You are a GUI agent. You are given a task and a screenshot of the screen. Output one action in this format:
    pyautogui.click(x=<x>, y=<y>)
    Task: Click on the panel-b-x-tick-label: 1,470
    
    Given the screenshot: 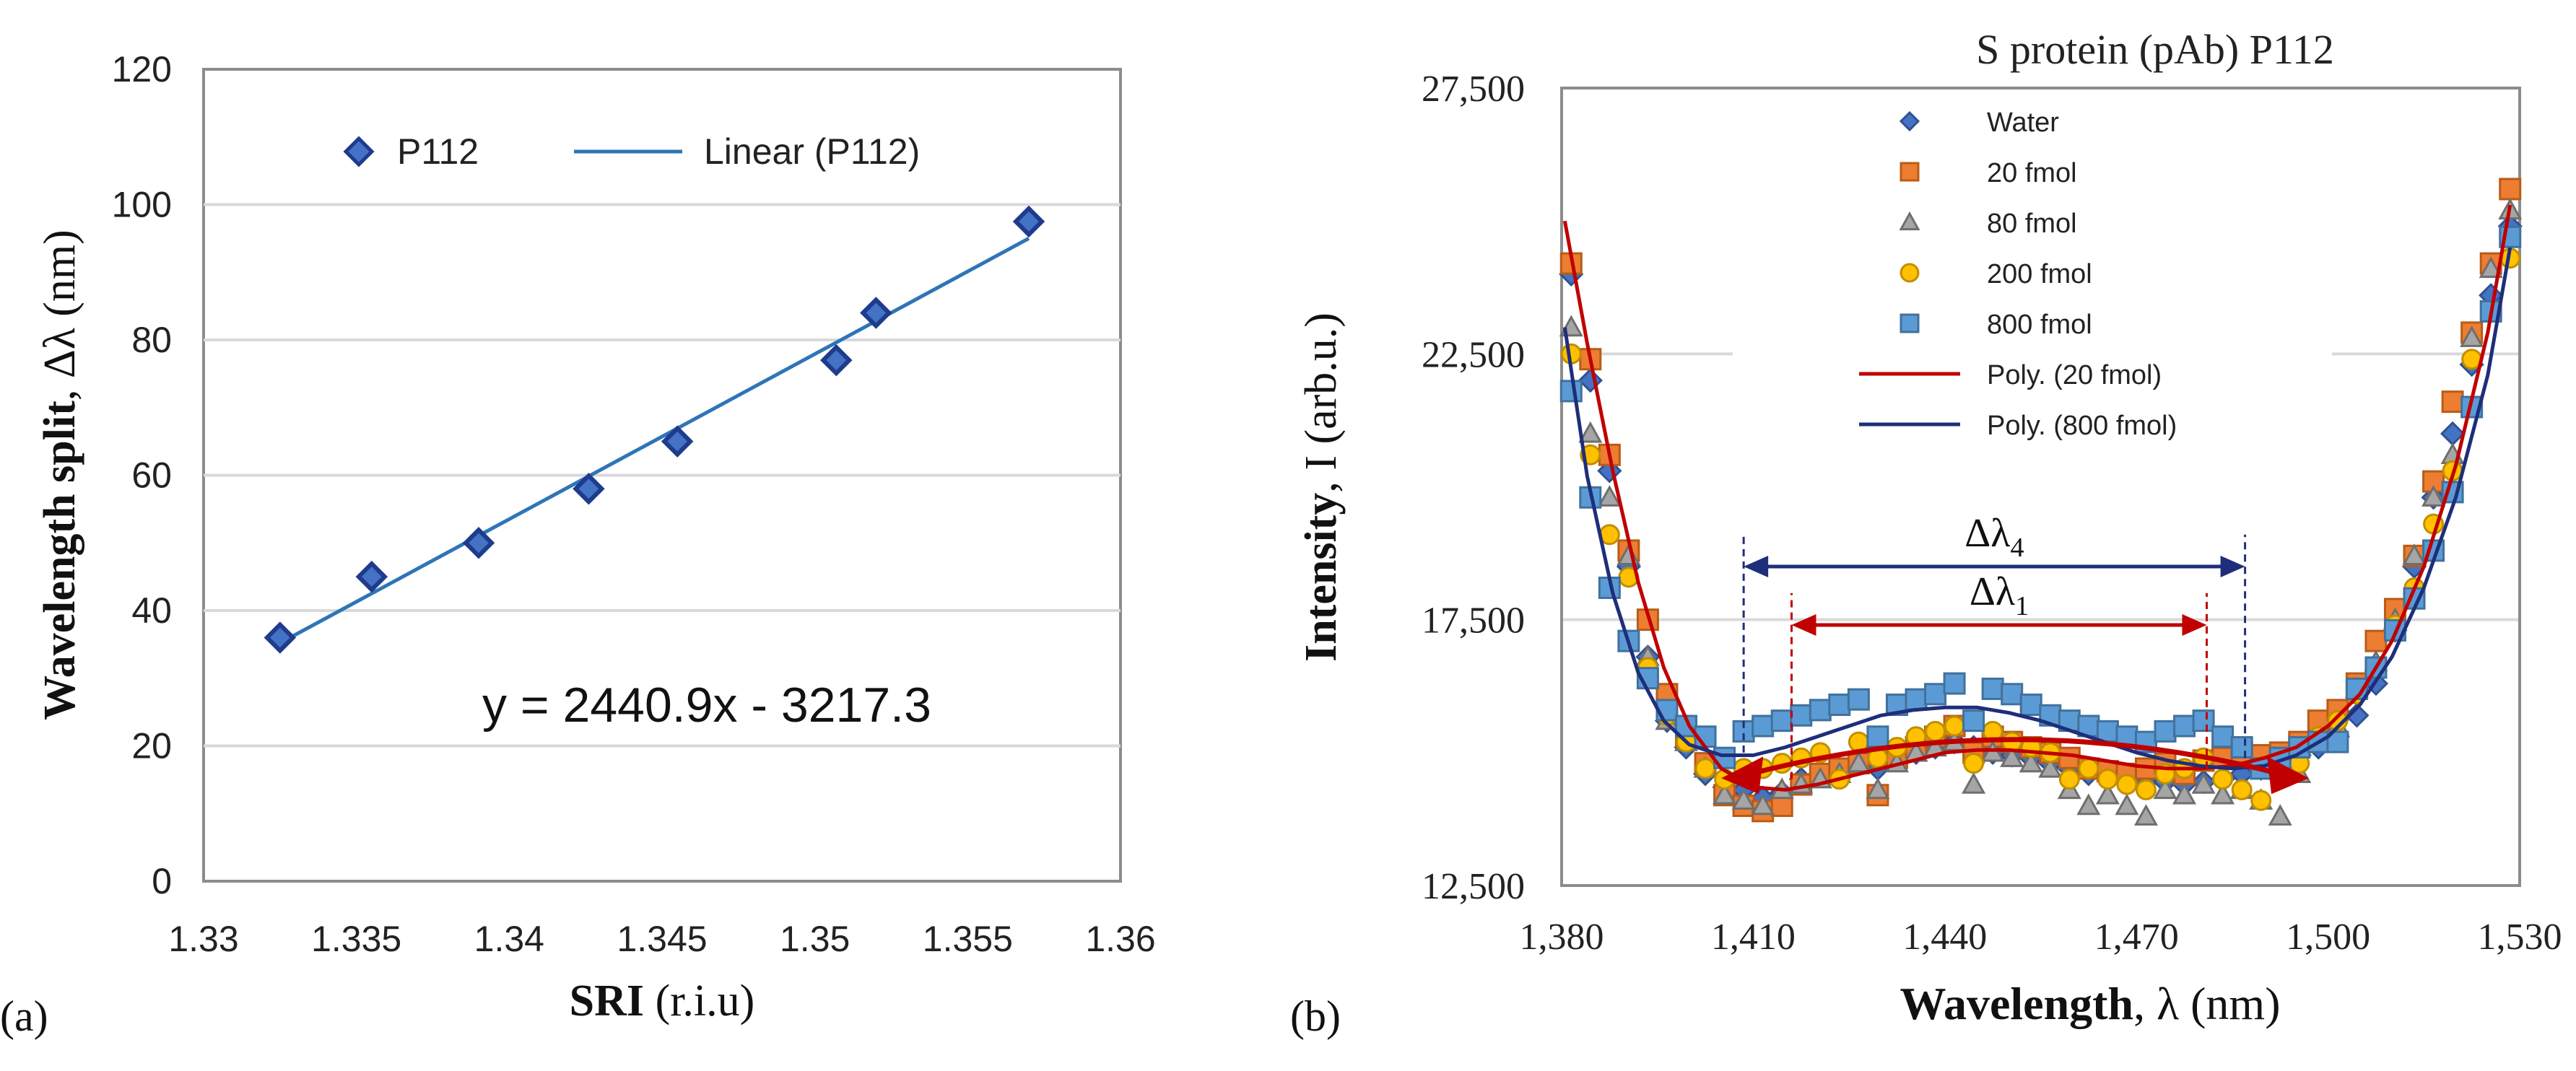 What is the action you would take?
    pyautogui.click(x=2136, y=937)
    